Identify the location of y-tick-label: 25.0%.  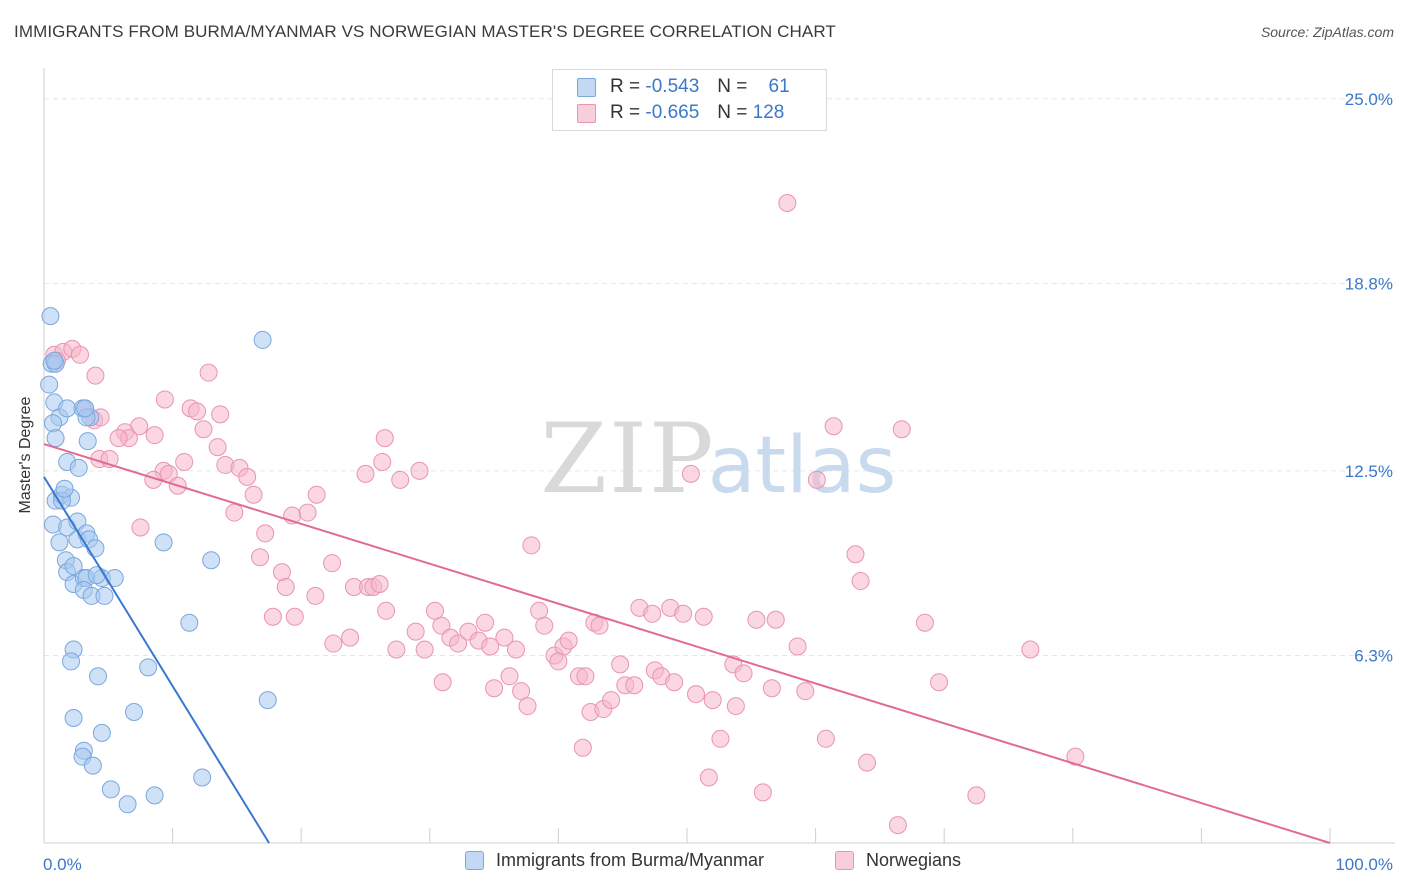
(1369, 99).